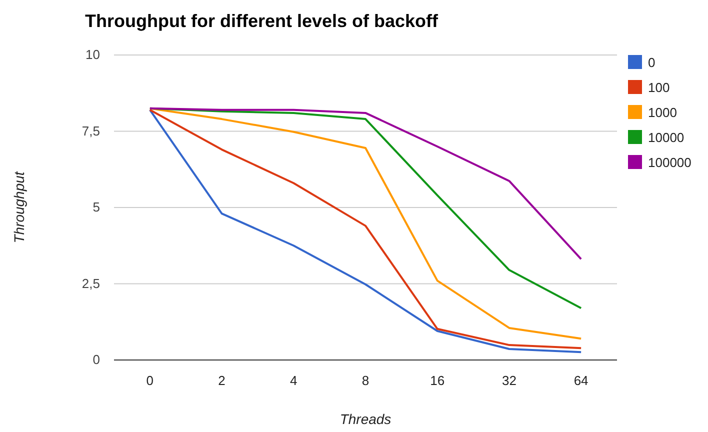 Image resolution: width=708 pixels, height=432 pixels. I want to click on legend-label: 0, so click(652, 62).